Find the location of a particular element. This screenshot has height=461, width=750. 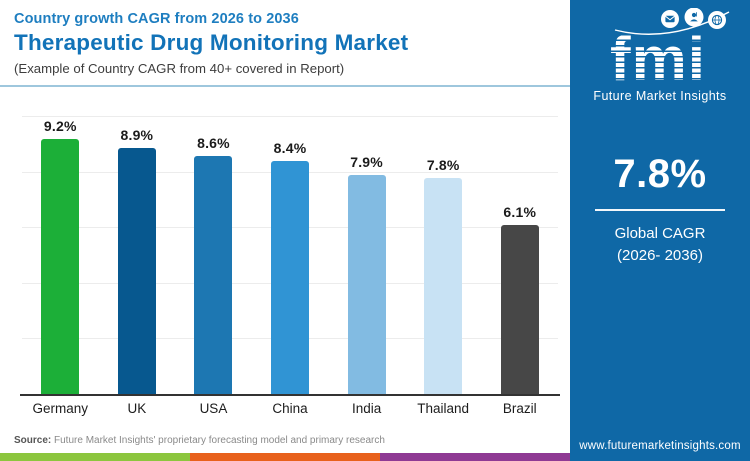

bar-uk is located at coordinates (136, 271).